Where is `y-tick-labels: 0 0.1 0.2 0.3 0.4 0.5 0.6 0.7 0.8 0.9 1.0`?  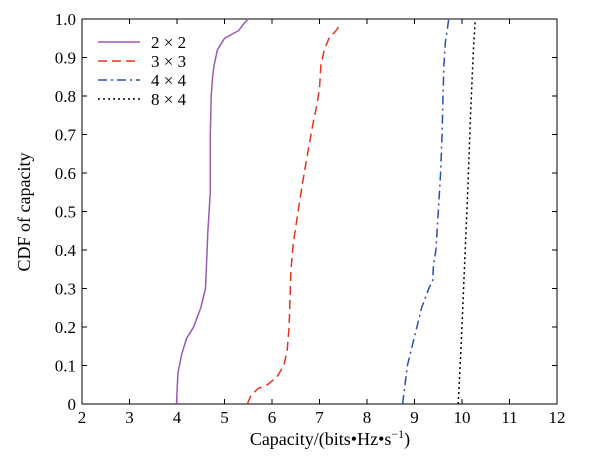
y-tick-labels: 0 0.1 0.2 0.3 0.4 0.5 0.6 0.7 0.8 0.9 1.0 is located at coordinates (66, 212).